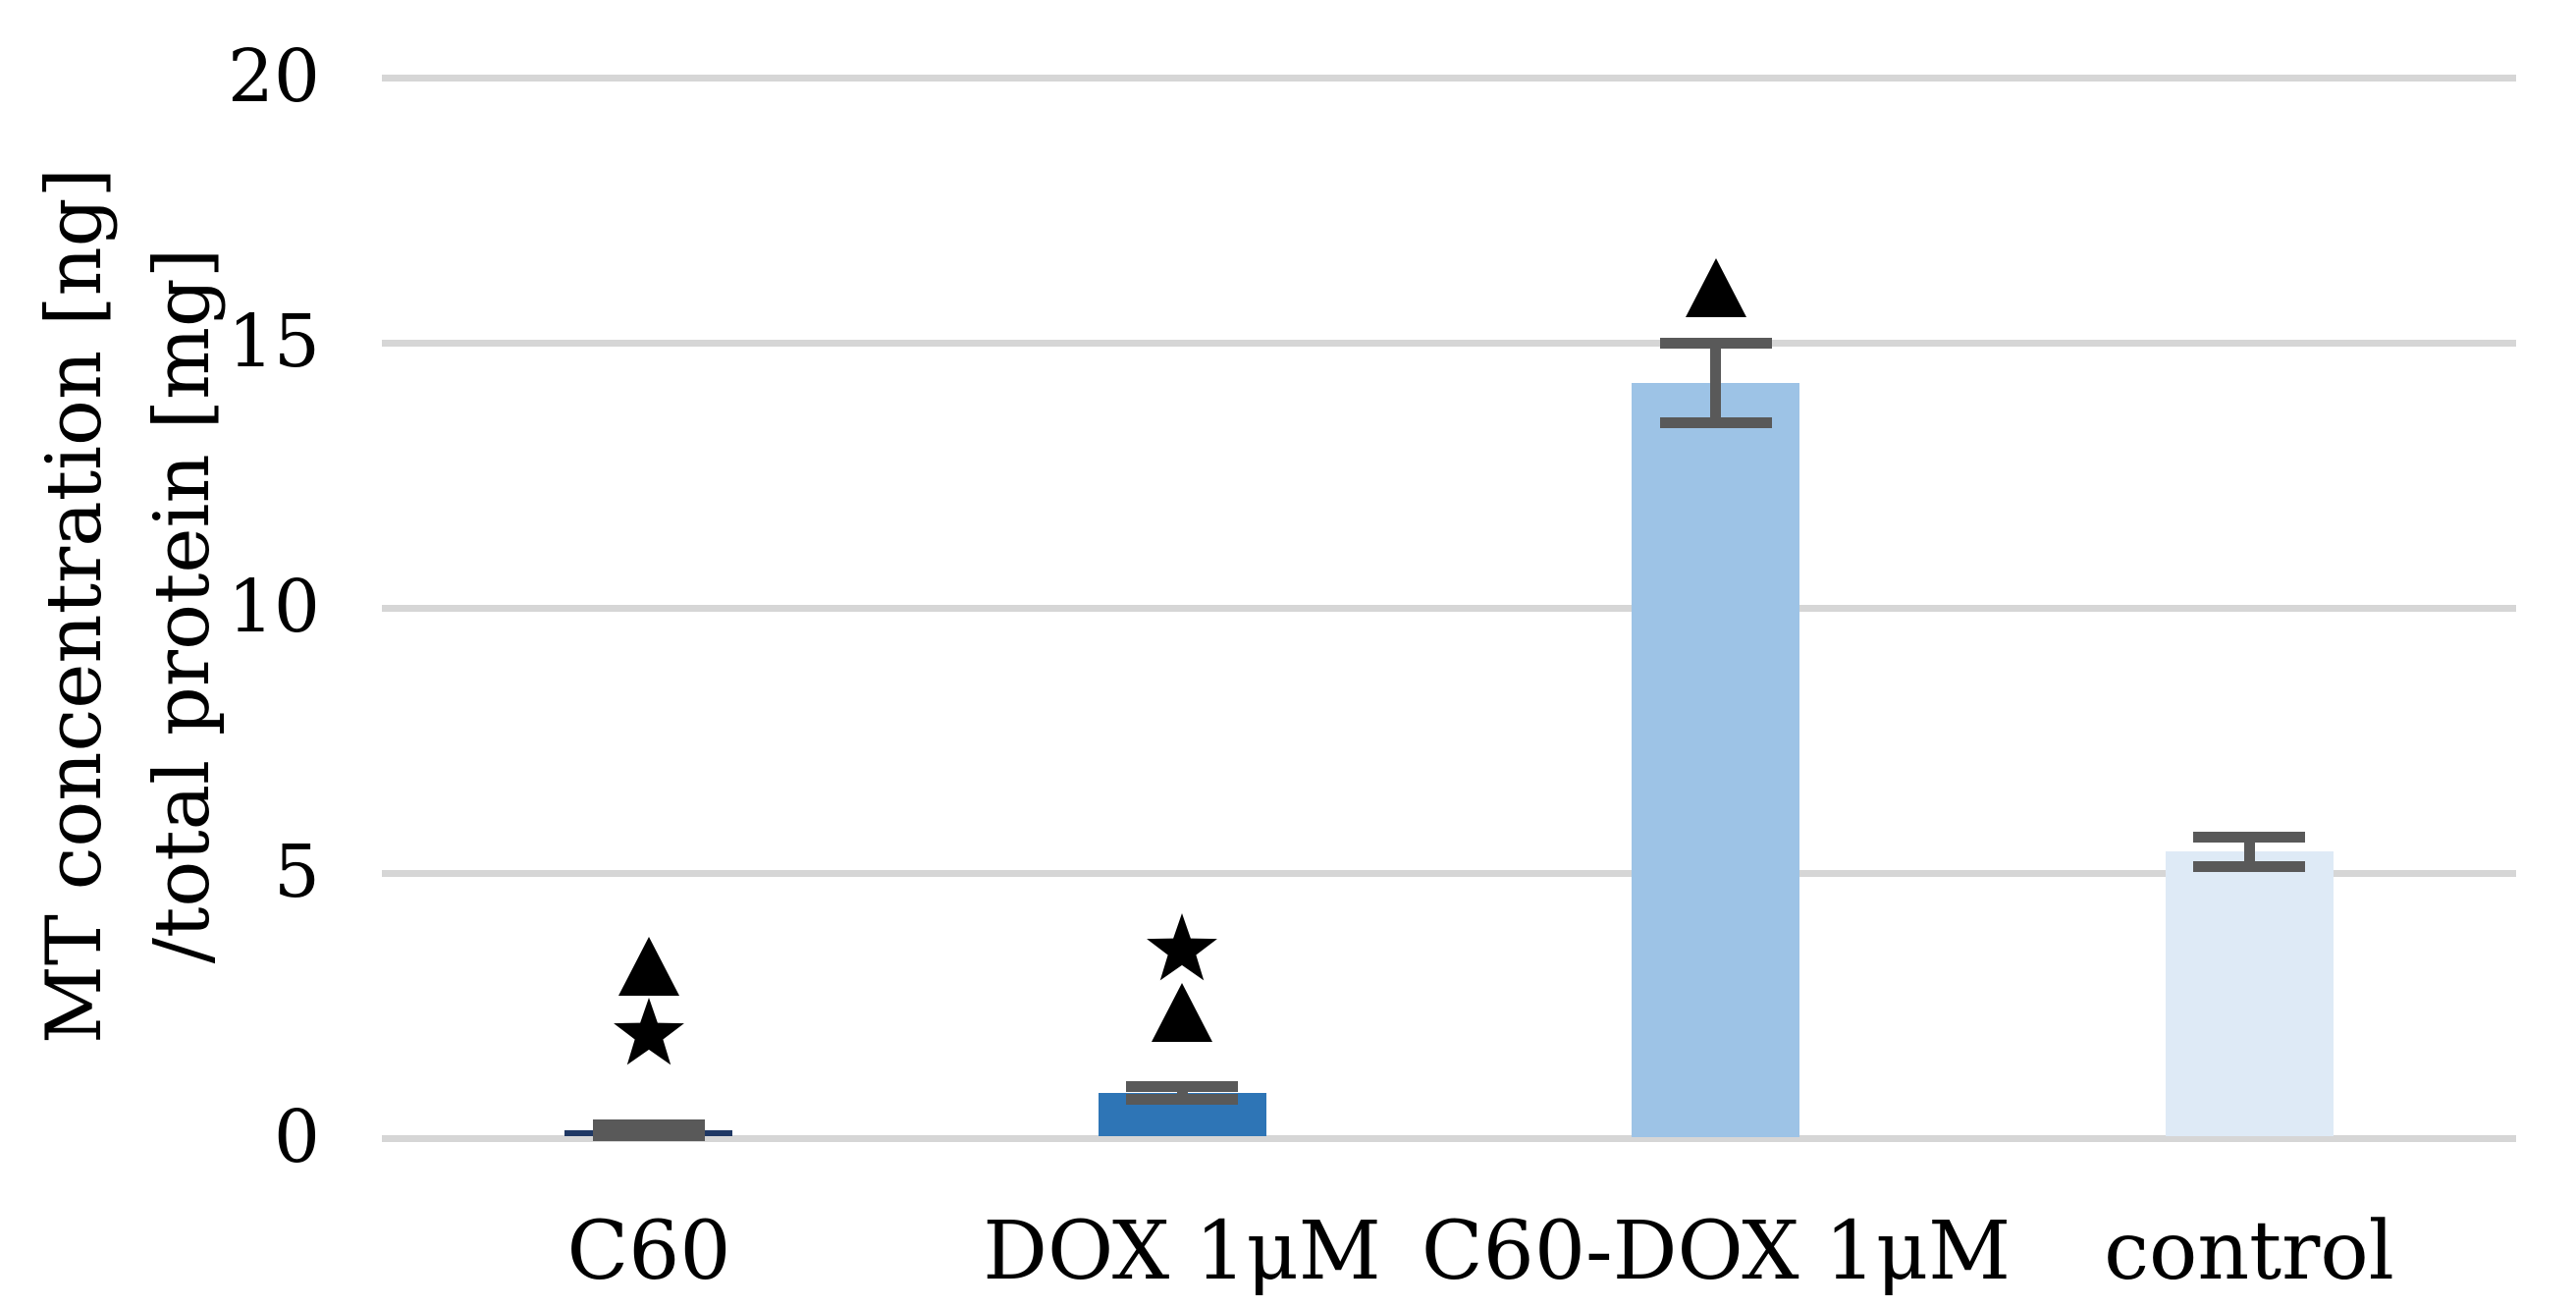 This screenshot has height=1308, width=2576. Describe the element at coordinates (2249, 851) in the screenshot. I see `error-bar-control` at that location.